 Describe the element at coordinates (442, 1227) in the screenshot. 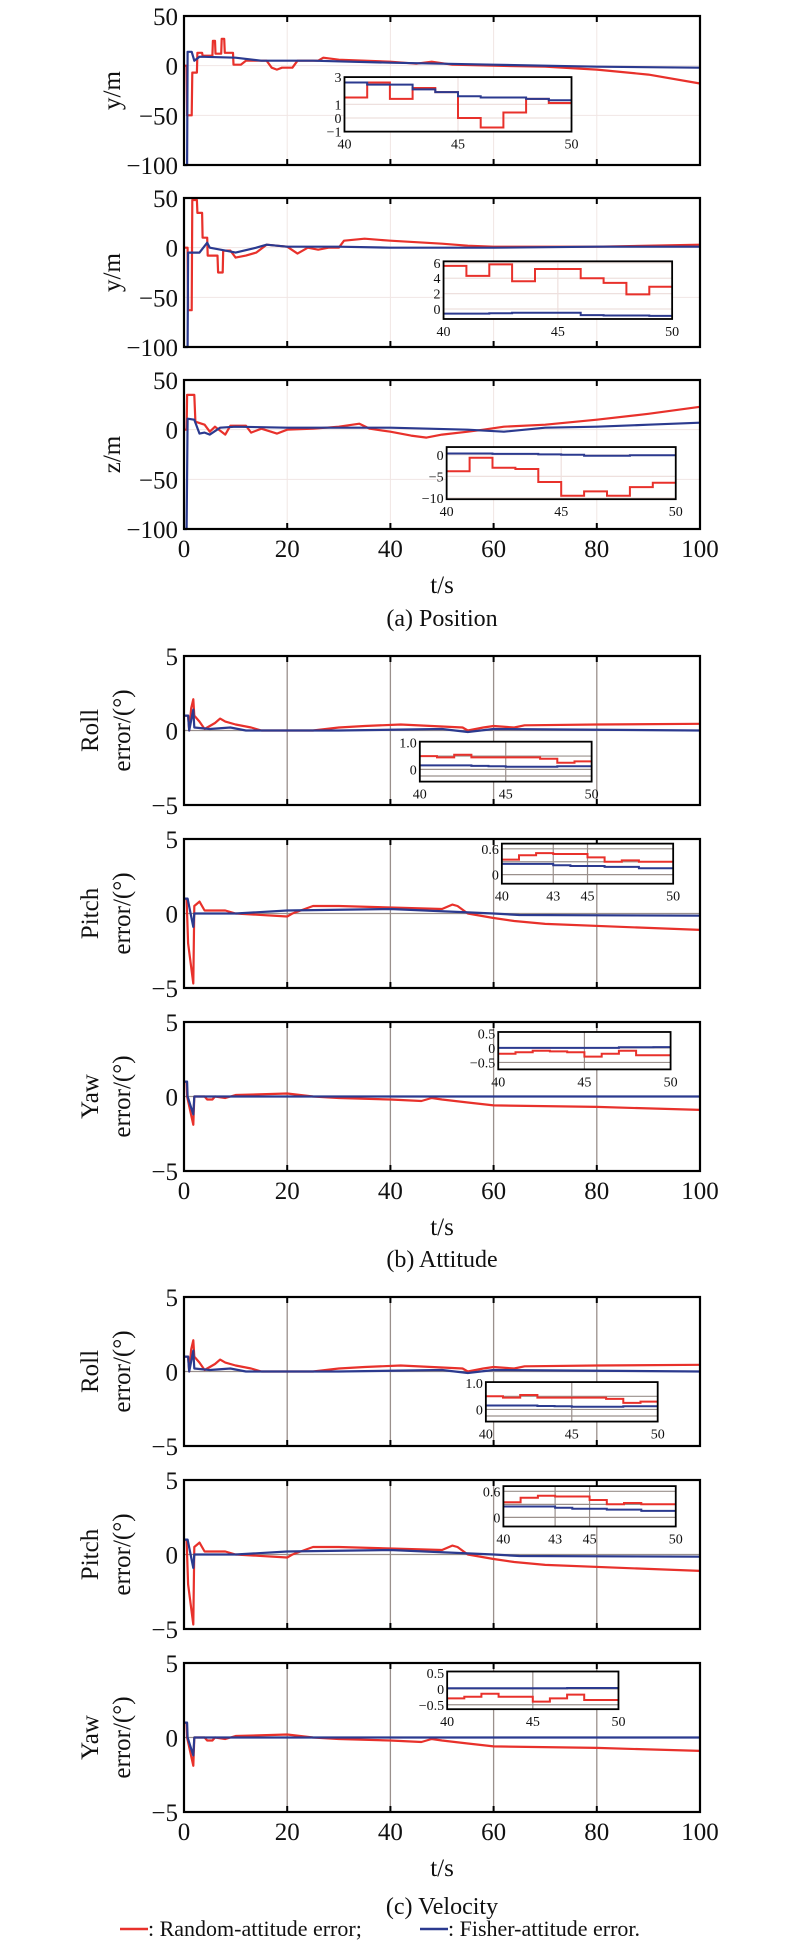

I see `x-axis-label: t/s` at that location.